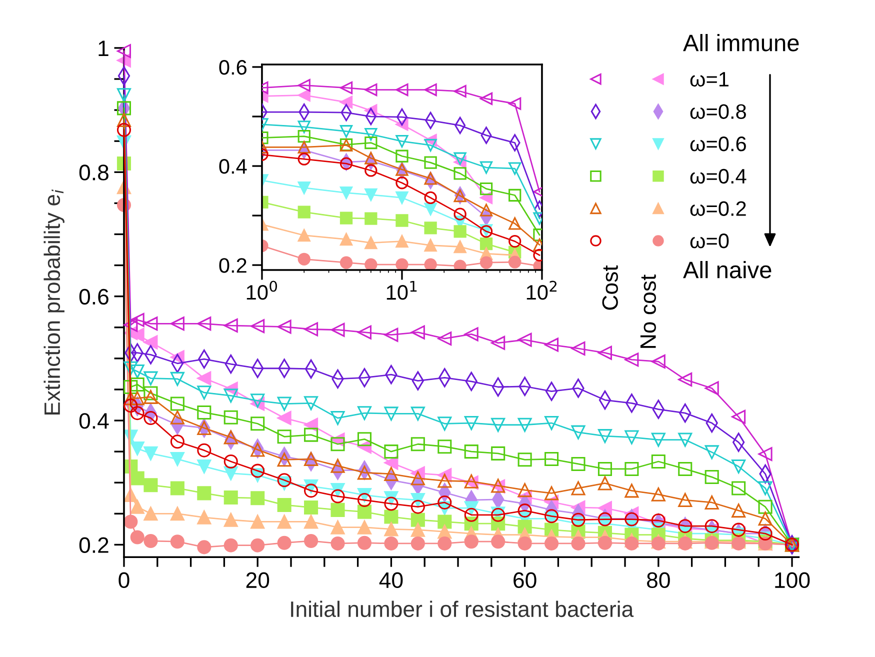  Describe the element at coordinates (54, 302) in the screenshot. I see `y-axis-title: Extinction probability e$_{i}$` at that location.